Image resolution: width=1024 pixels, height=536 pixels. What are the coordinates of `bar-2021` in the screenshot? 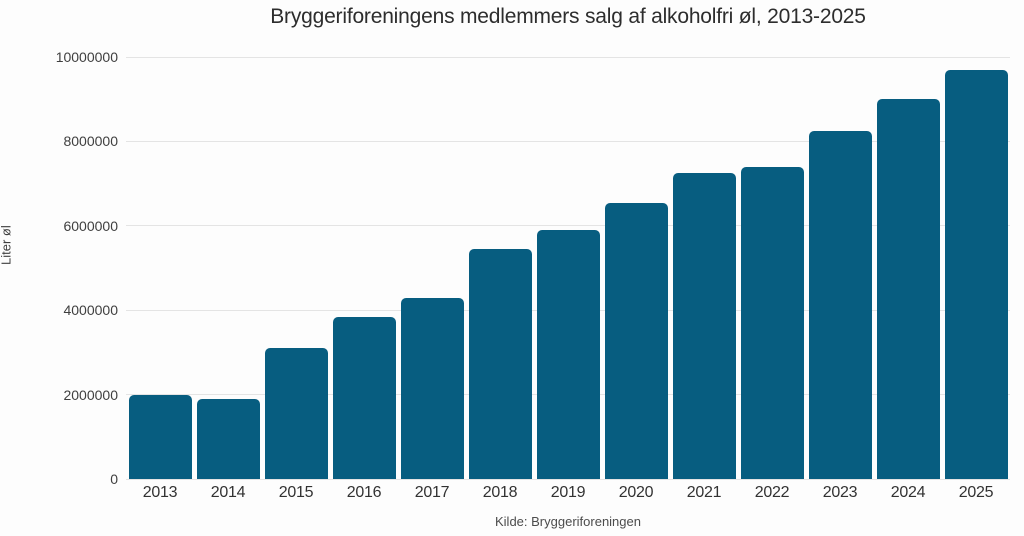 It's located at (704, 326).